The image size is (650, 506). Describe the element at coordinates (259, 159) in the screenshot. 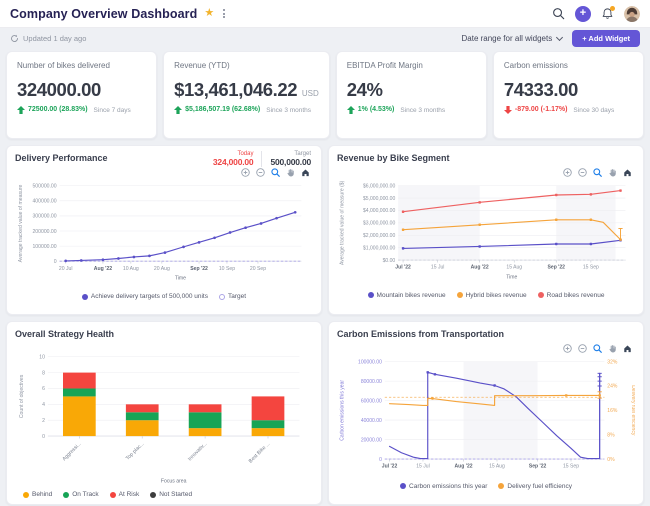

I see `today-target-summary: Today 324,000.00 Target 500,000.00` at that location.